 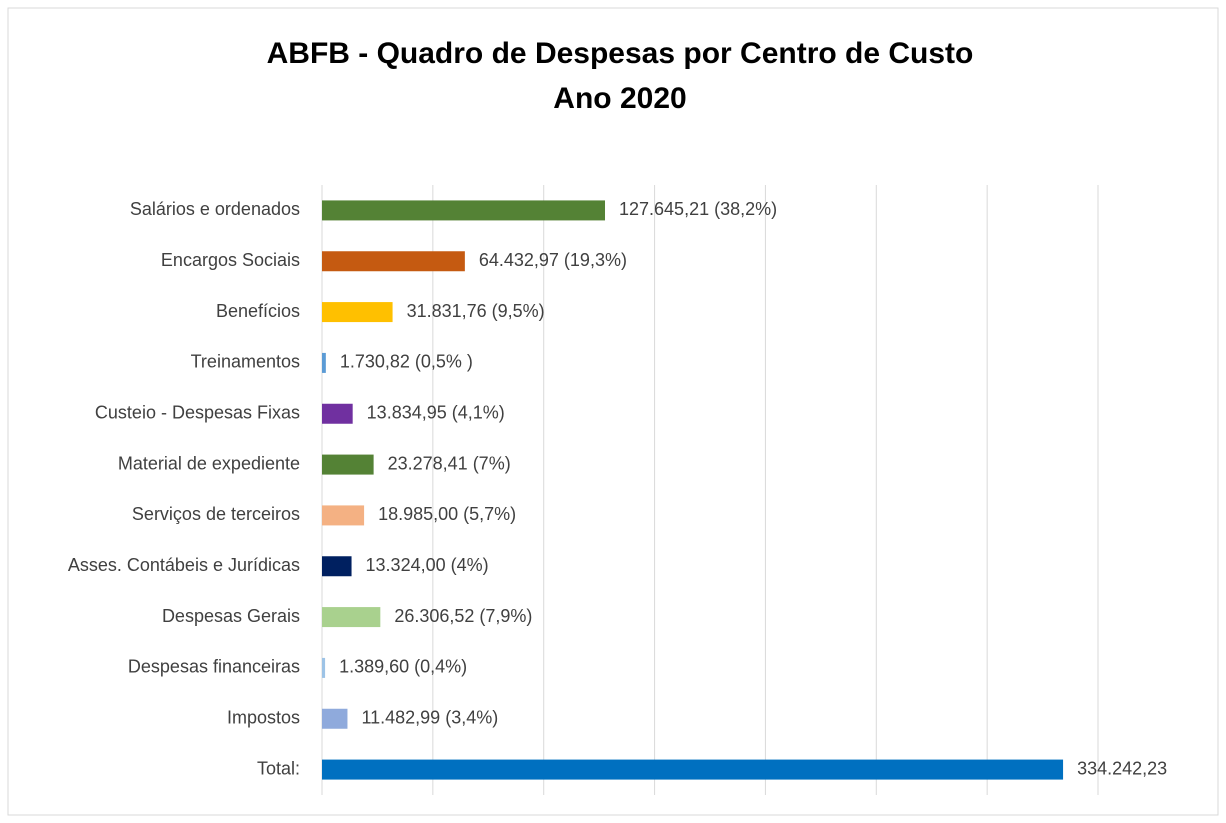 What do you see at coordinates (1122, 768) in the screenshot?
I see `data-label: 334.242,23` at bounding box center [1122, 768].